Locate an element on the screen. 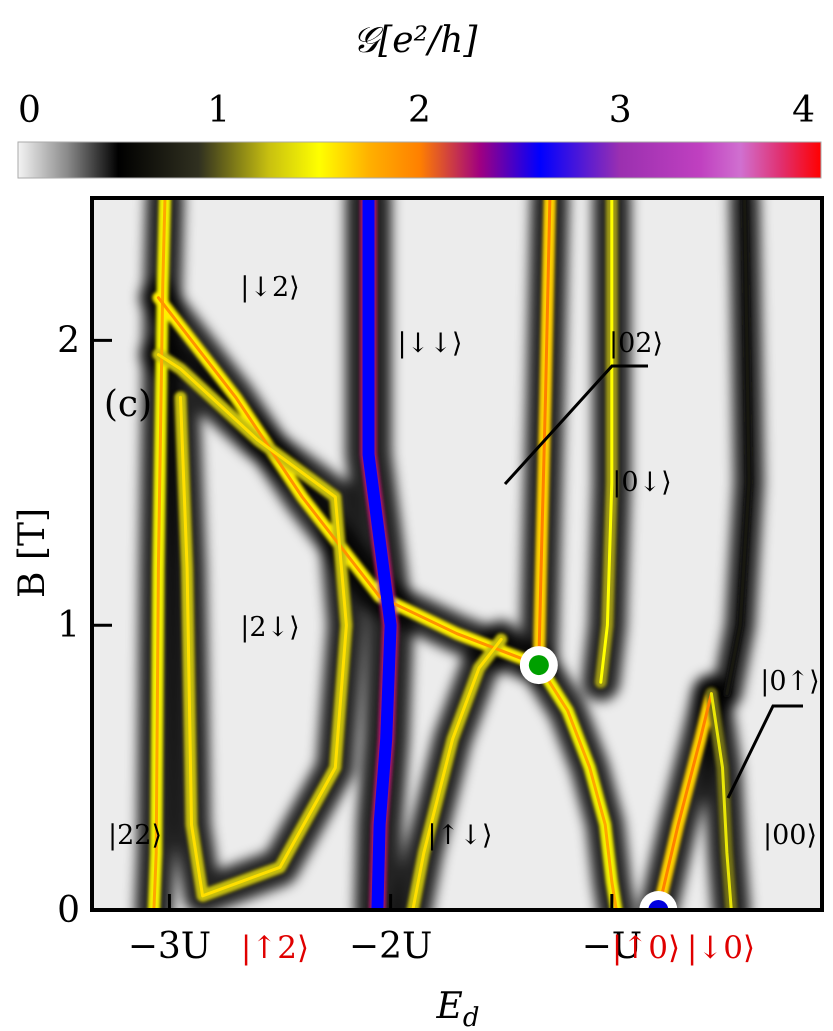 The height and width of the screenshot is (1031, 833). colorbar-tick-label: 3 is located at coordinates (620, 110).